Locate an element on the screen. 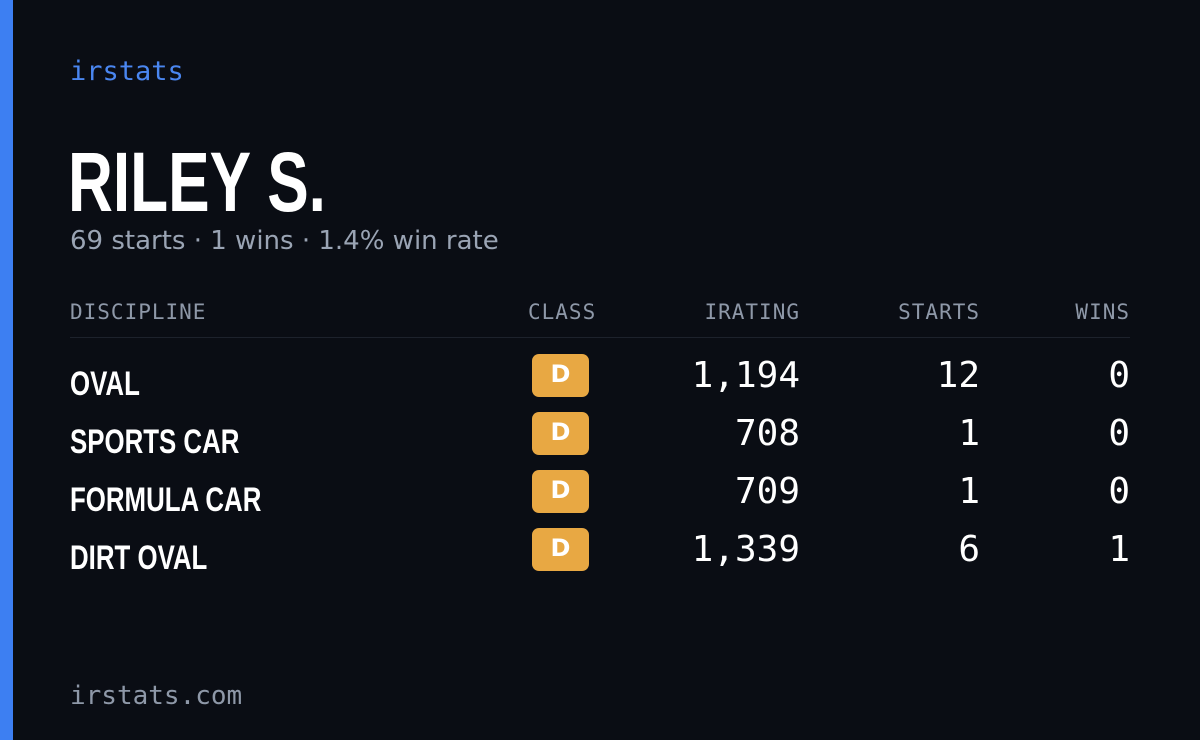  brand-logo-text: irstats is located at coordinates (127, 71).